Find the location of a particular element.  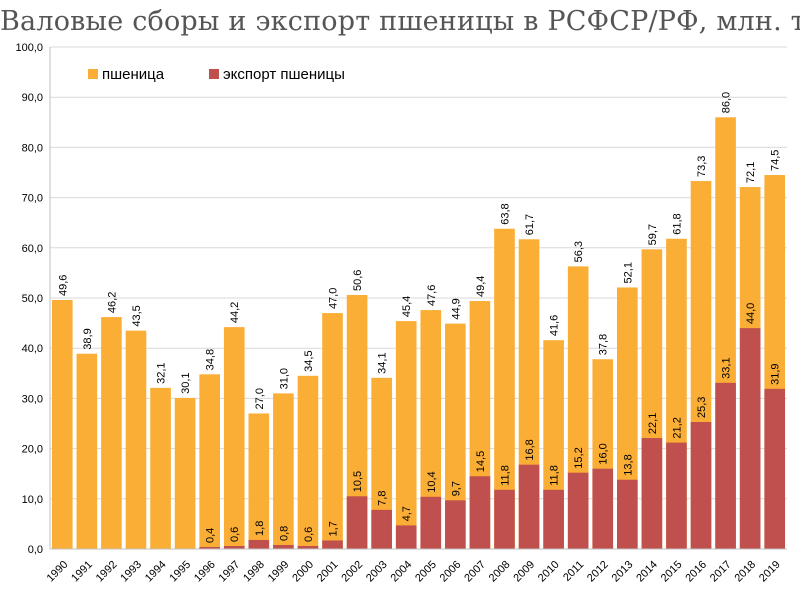

y-tick-label: 100,0 is located at coordinates (29, 48).